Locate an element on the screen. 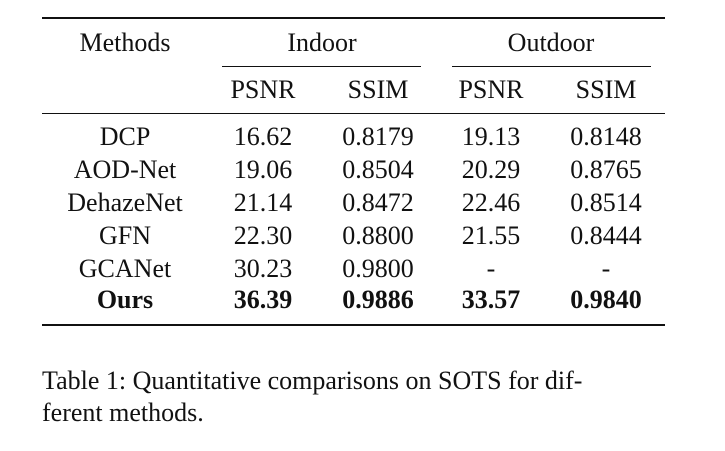 This screenshot has height=451, width=725. metric-value: 16.62 is located at coordinates (263, 136).